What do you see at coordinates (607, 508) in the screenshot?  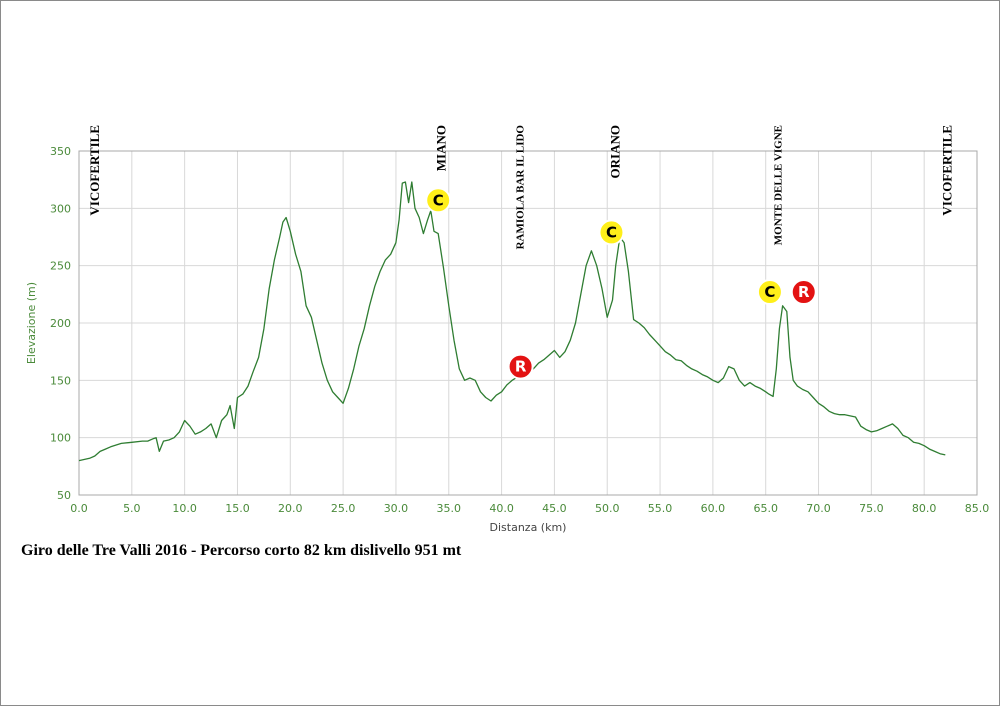 I see `x-tick-label: 50.0` at bounding box center [607, 508].